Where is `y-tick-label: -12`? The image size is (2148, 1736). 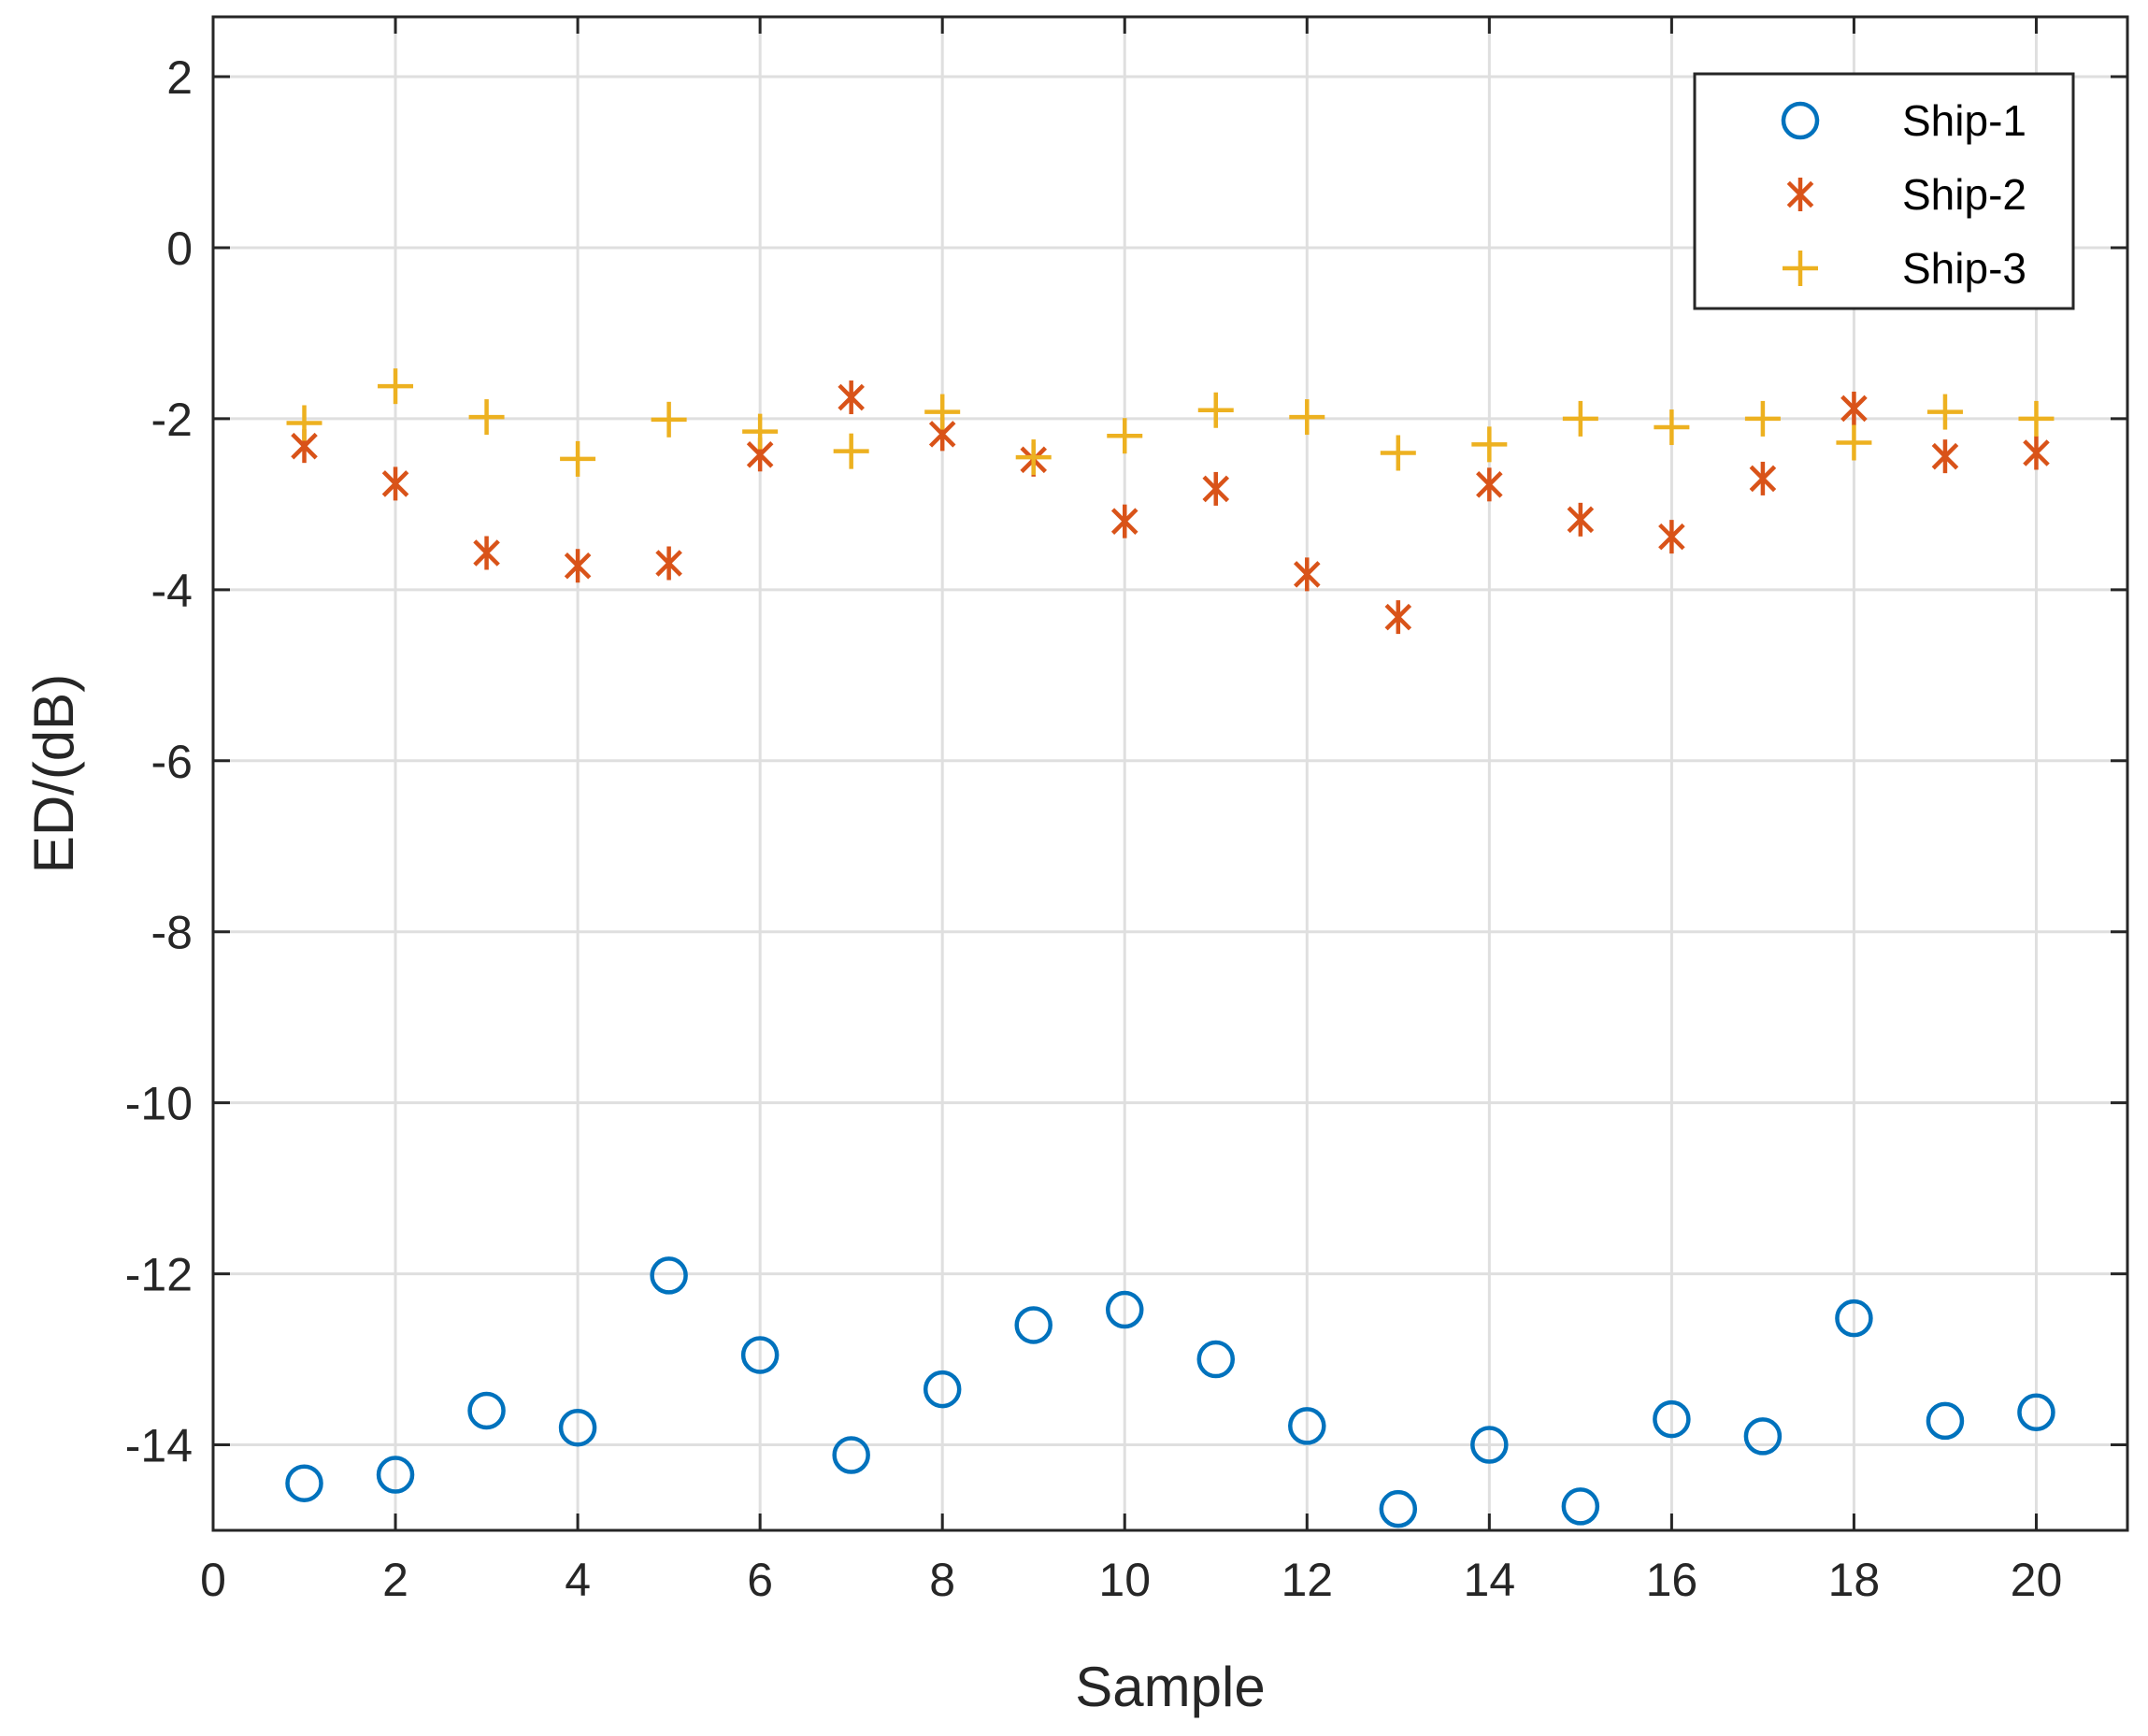 y-tick-label: -12 is located at coordinates (159, 1275).